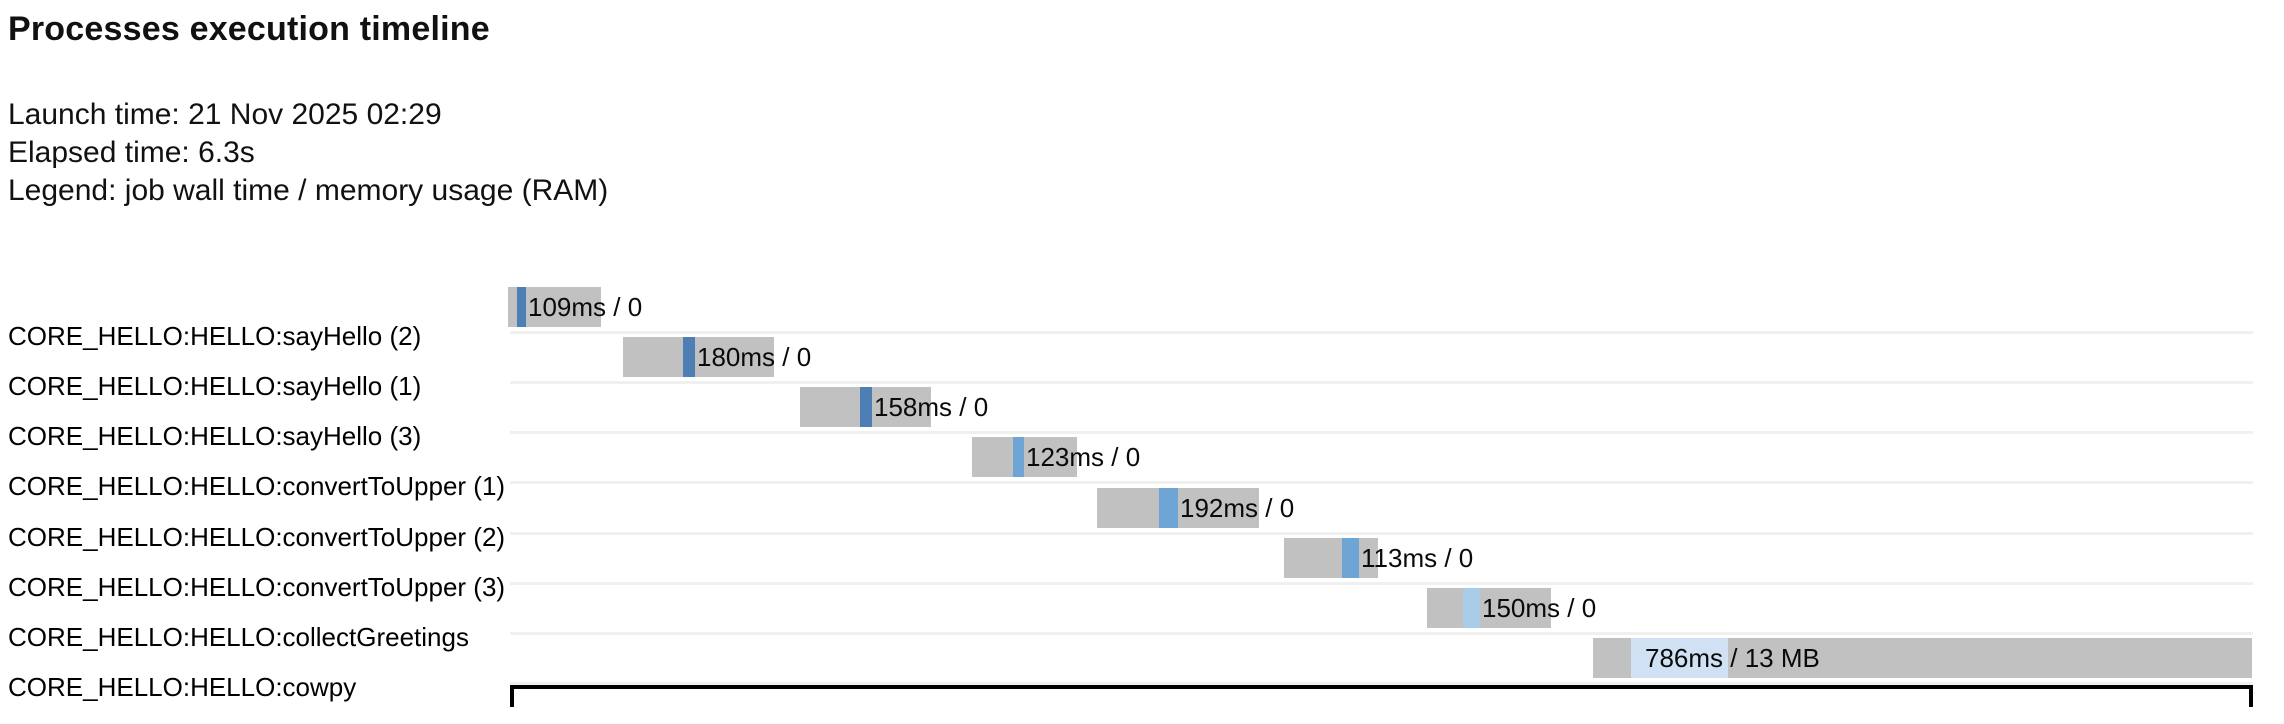 This screenshot has height=724, width=2284. I want to click on process-label: CORE_HELLO:HELLO:sayHello (3), so click(215, 436).